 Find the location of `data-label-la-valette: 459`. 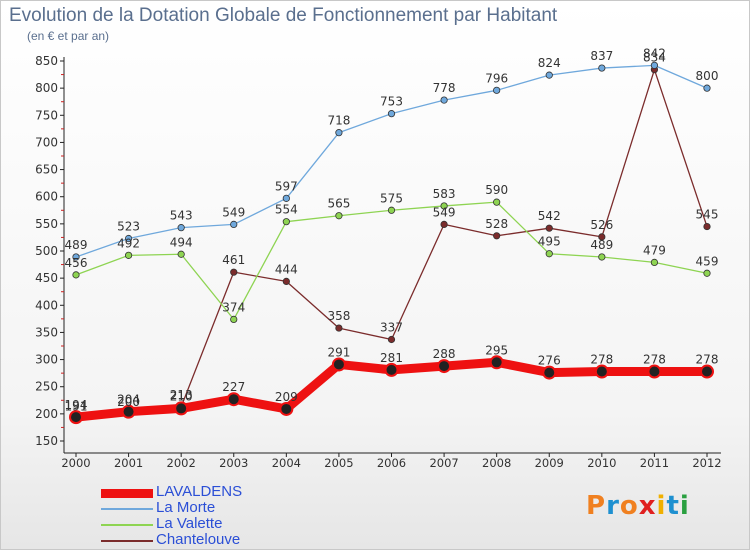

data-label-la-valette: 459 is located at coordinates (707, 261).